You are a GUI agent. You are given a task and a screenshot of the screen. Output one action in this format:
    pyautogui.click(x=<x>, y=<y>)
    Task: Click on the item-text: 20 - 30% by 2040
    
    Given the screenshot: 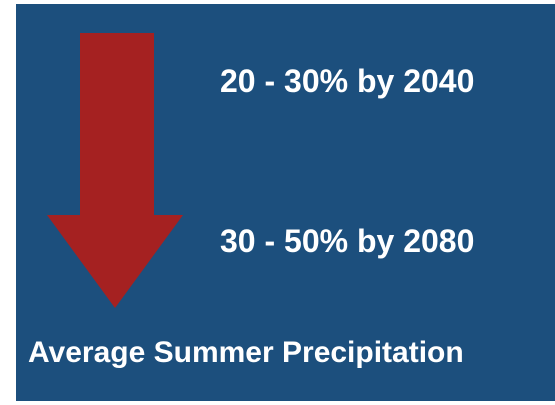 What is the action you would take?
    pyautogui.click(x=347, y=81)
    